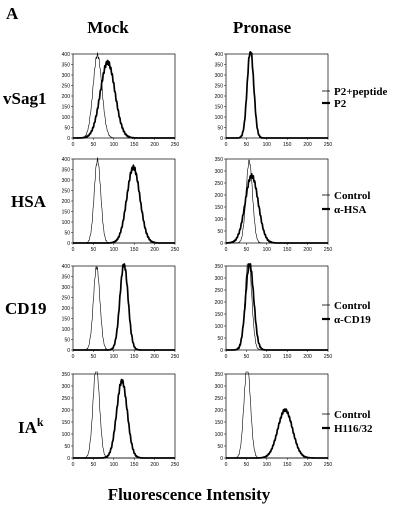 This screenshot has height=506, width=400. What do you see at coordinates (262, 27) in the screenshot?
I see `column-header-pronase: Pronase` at bounding box center [262, 27].